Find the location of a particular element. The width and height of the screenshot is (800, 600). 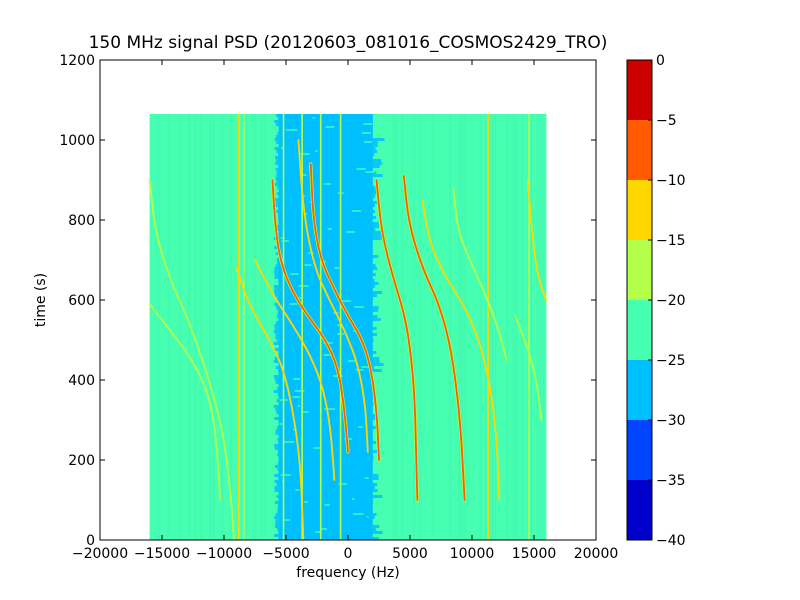

colorbar-tick-label: 0 is located at coordinates (660, 61).